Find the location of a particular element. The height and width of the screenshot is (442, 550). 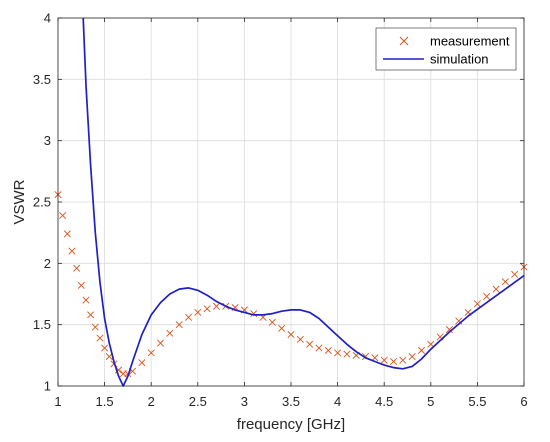

y-tick-label: 2.5 is located at coordinates (42, 202).